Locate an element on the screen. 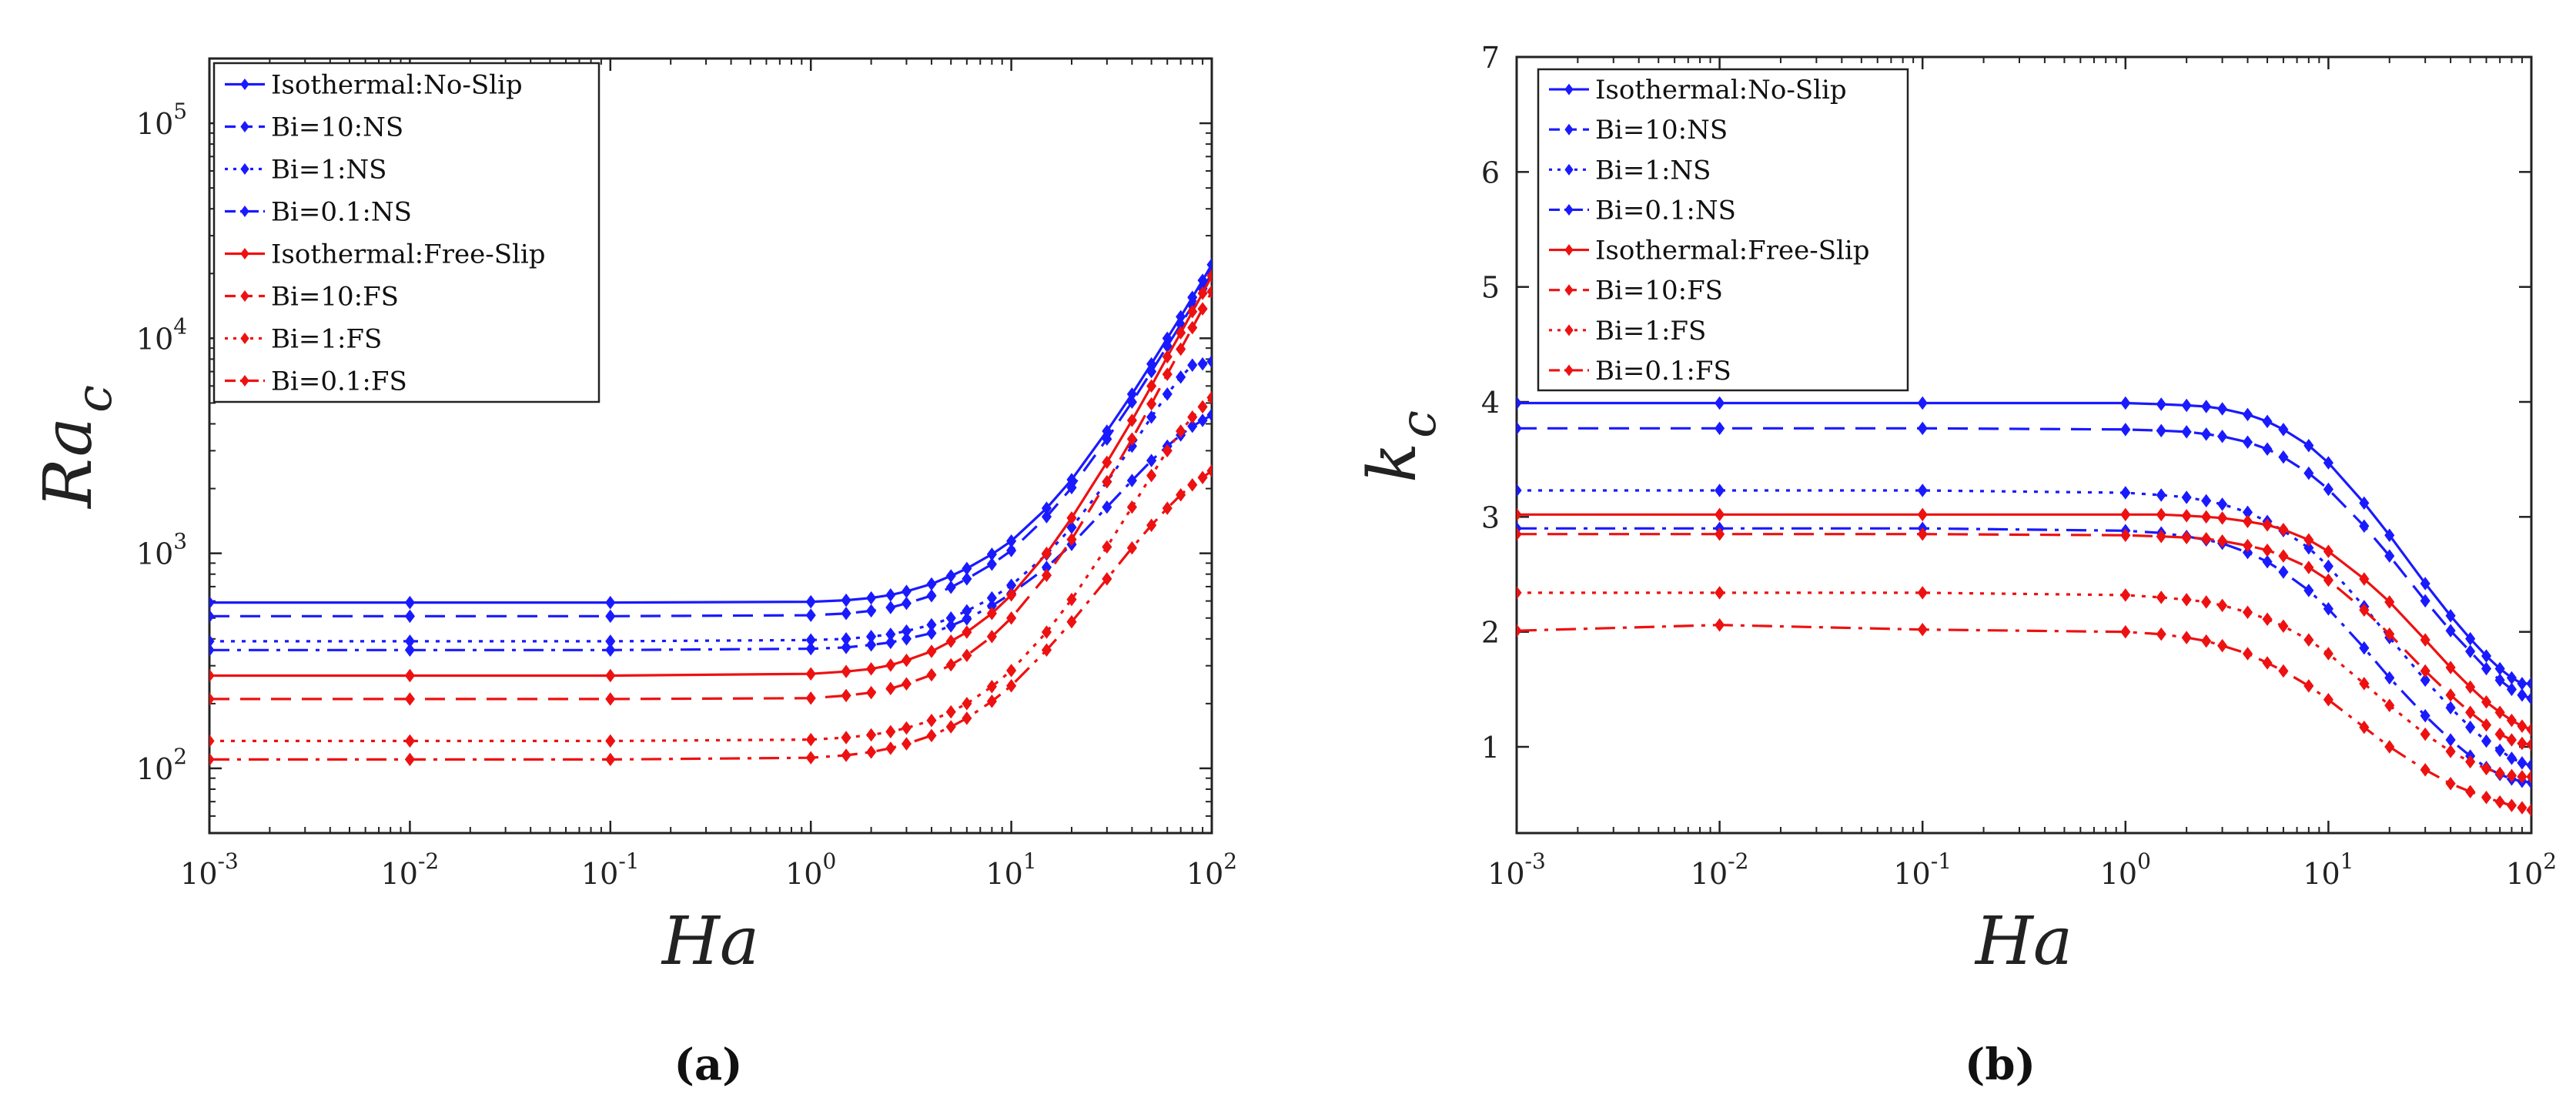 This screenshot has width=2576, height=1101. legend-box is located at coordinates (1723, 230).